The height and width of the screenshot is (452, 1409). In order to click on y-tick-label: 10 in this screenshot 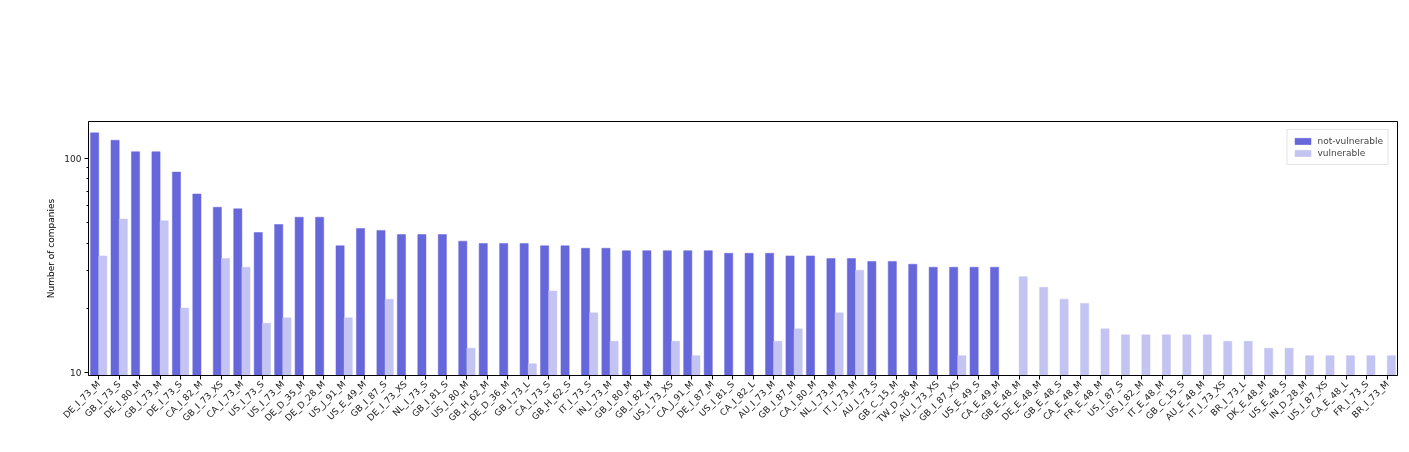, I will do `click(76, 373)`.